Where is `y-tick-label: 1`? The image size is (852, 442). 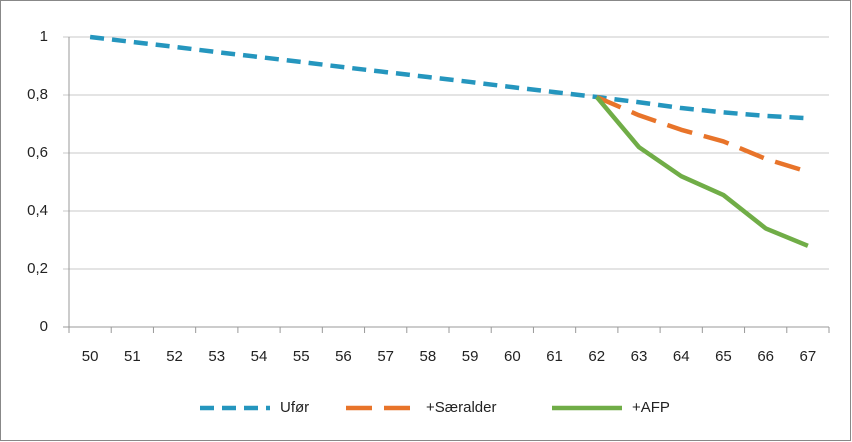
y-tick-label: 1 is located at coordinates (44, 36).